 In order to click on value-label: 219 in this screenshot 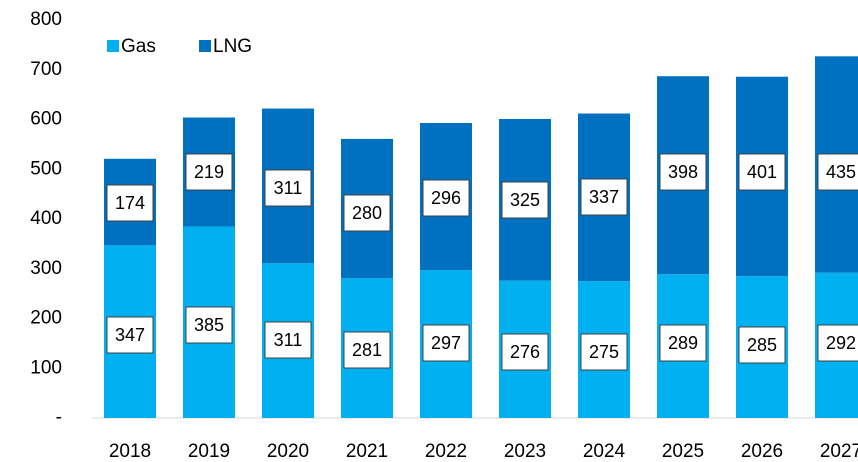, I will do `click(209, 172)`.